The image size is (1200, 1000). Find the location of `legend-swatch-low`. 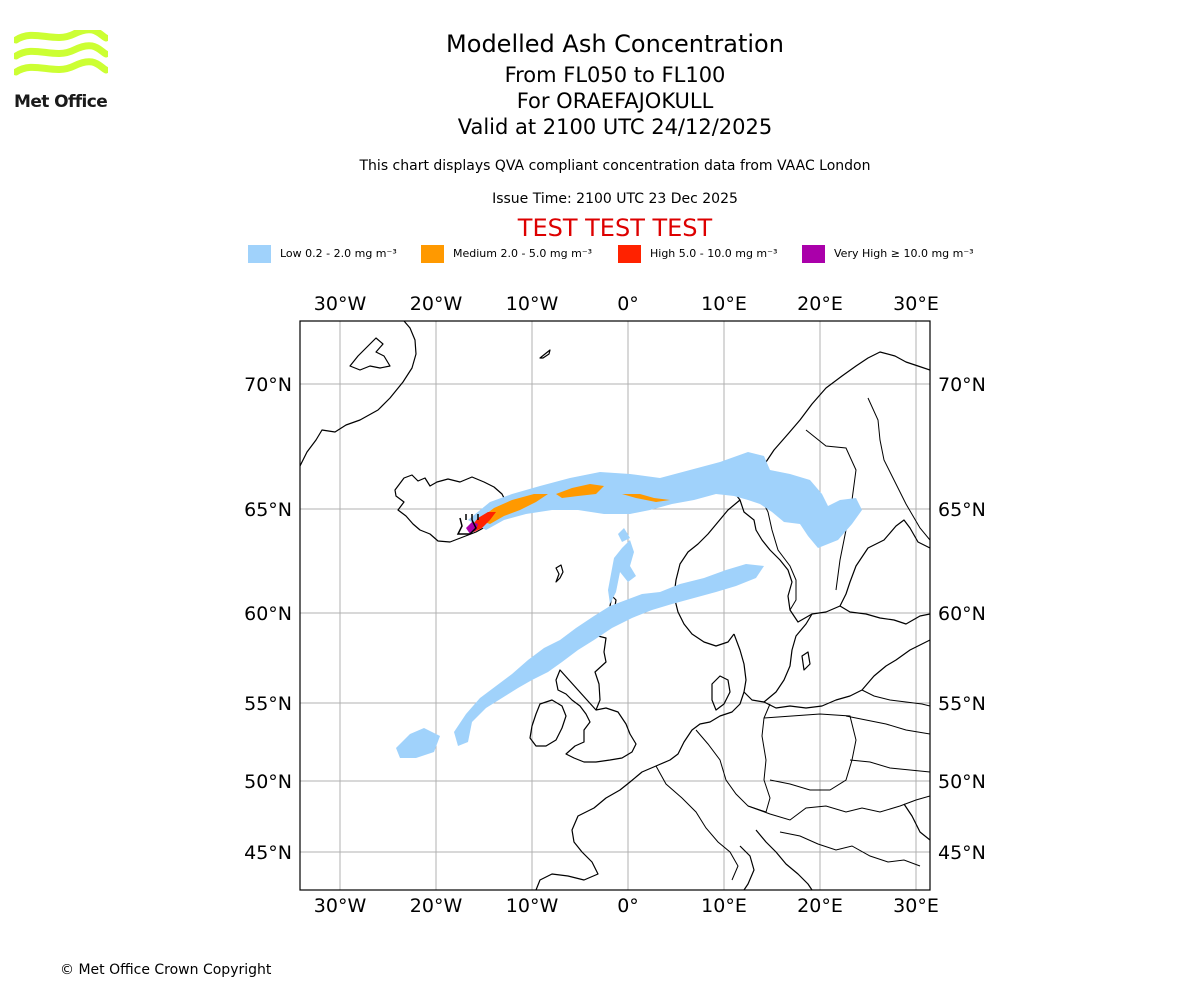

legend-swatch-low is located at coordinates (259, 253).